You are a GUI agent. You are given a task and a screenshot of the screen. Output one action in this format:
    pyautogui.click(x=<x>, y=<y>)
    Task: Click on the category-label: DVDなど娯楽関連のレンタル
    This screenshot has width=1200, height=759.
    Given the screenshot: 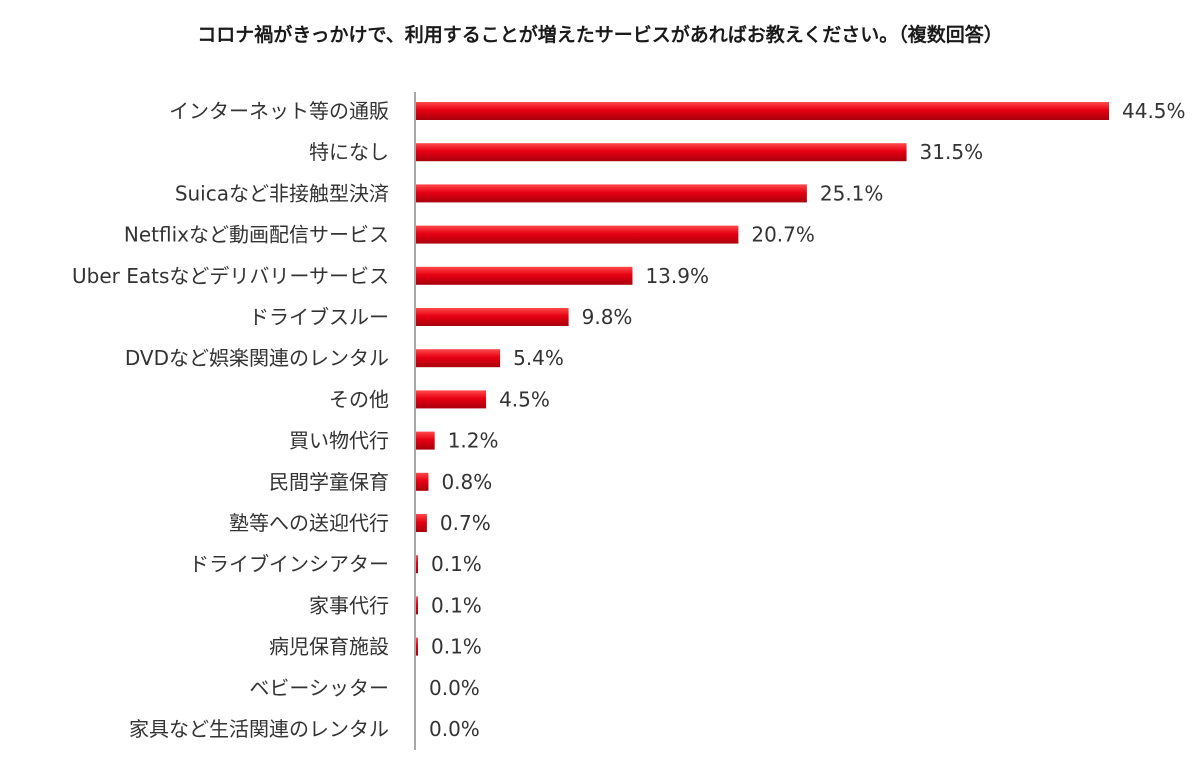 What is the action you would take?
    pyautogui.click(x=257, y=358)
    